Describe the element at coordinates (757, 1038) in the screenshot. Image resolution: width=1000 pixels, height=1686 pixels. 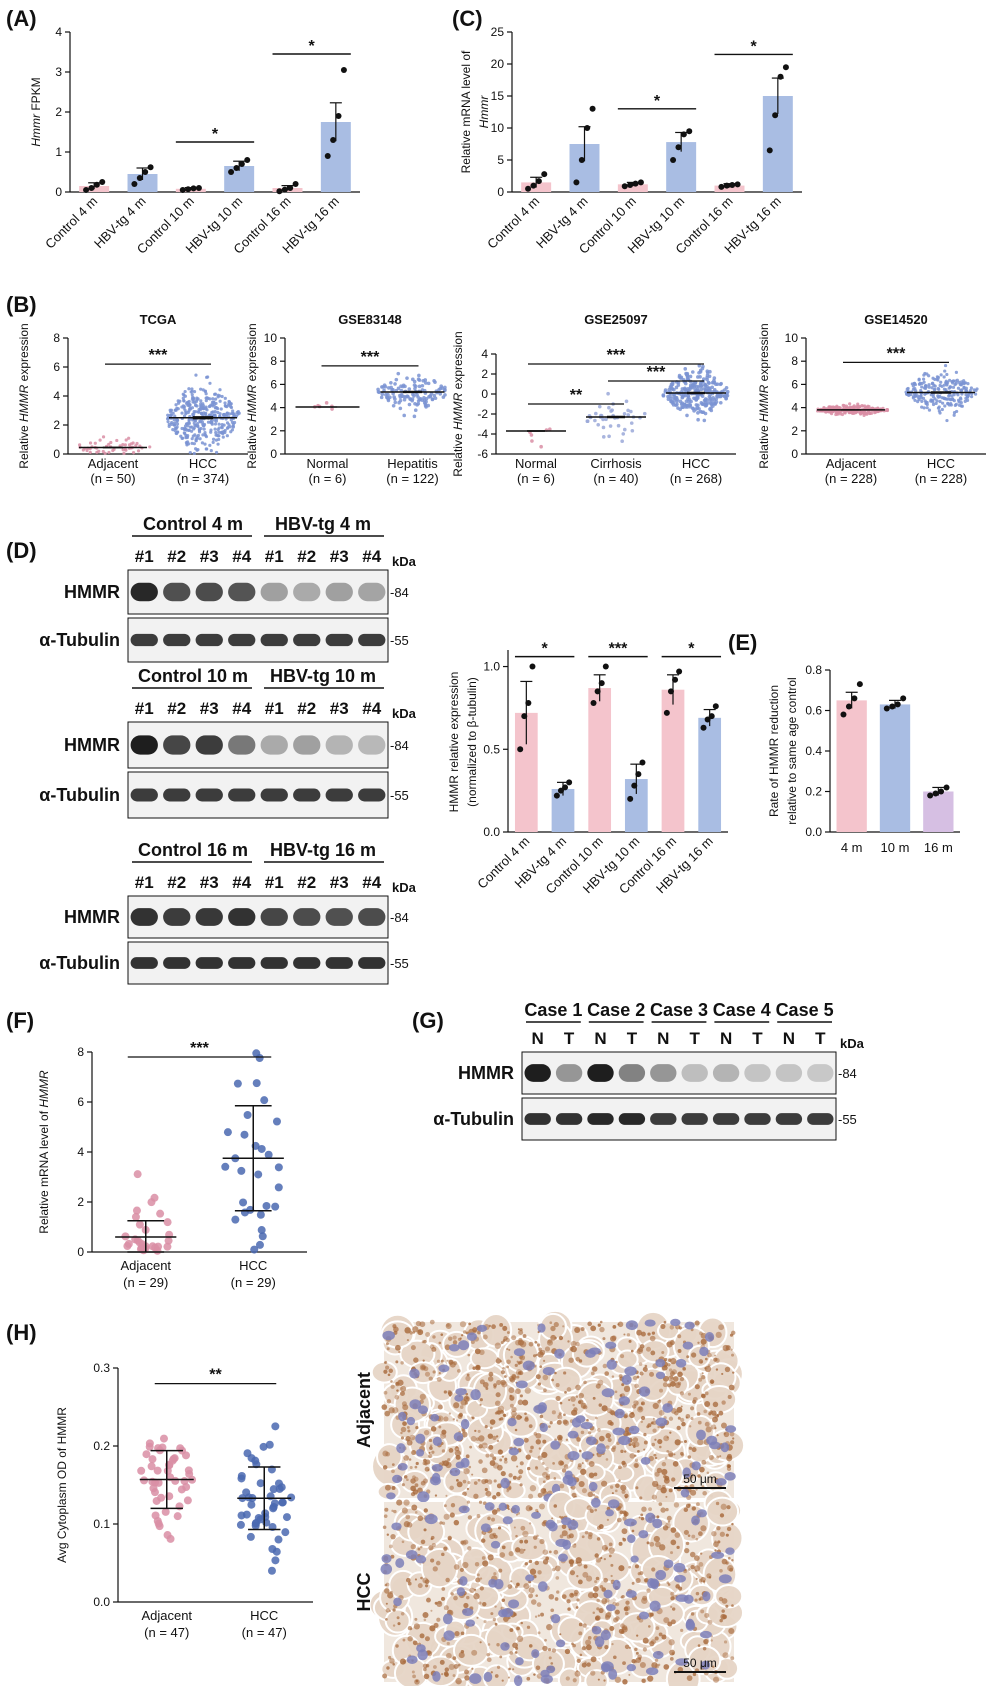
I see `blot-g-lane-7: T` at that location.